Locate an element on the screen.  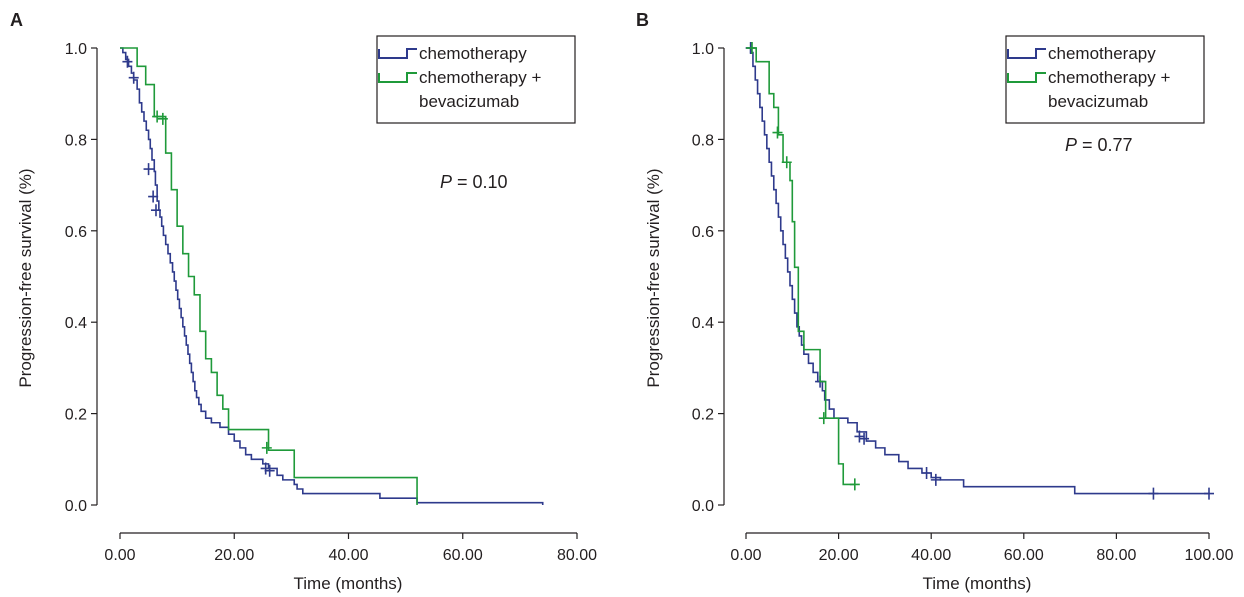
panel-a-y-axis-label: Progression-free survival (%) is located at coordinates (25, 277).